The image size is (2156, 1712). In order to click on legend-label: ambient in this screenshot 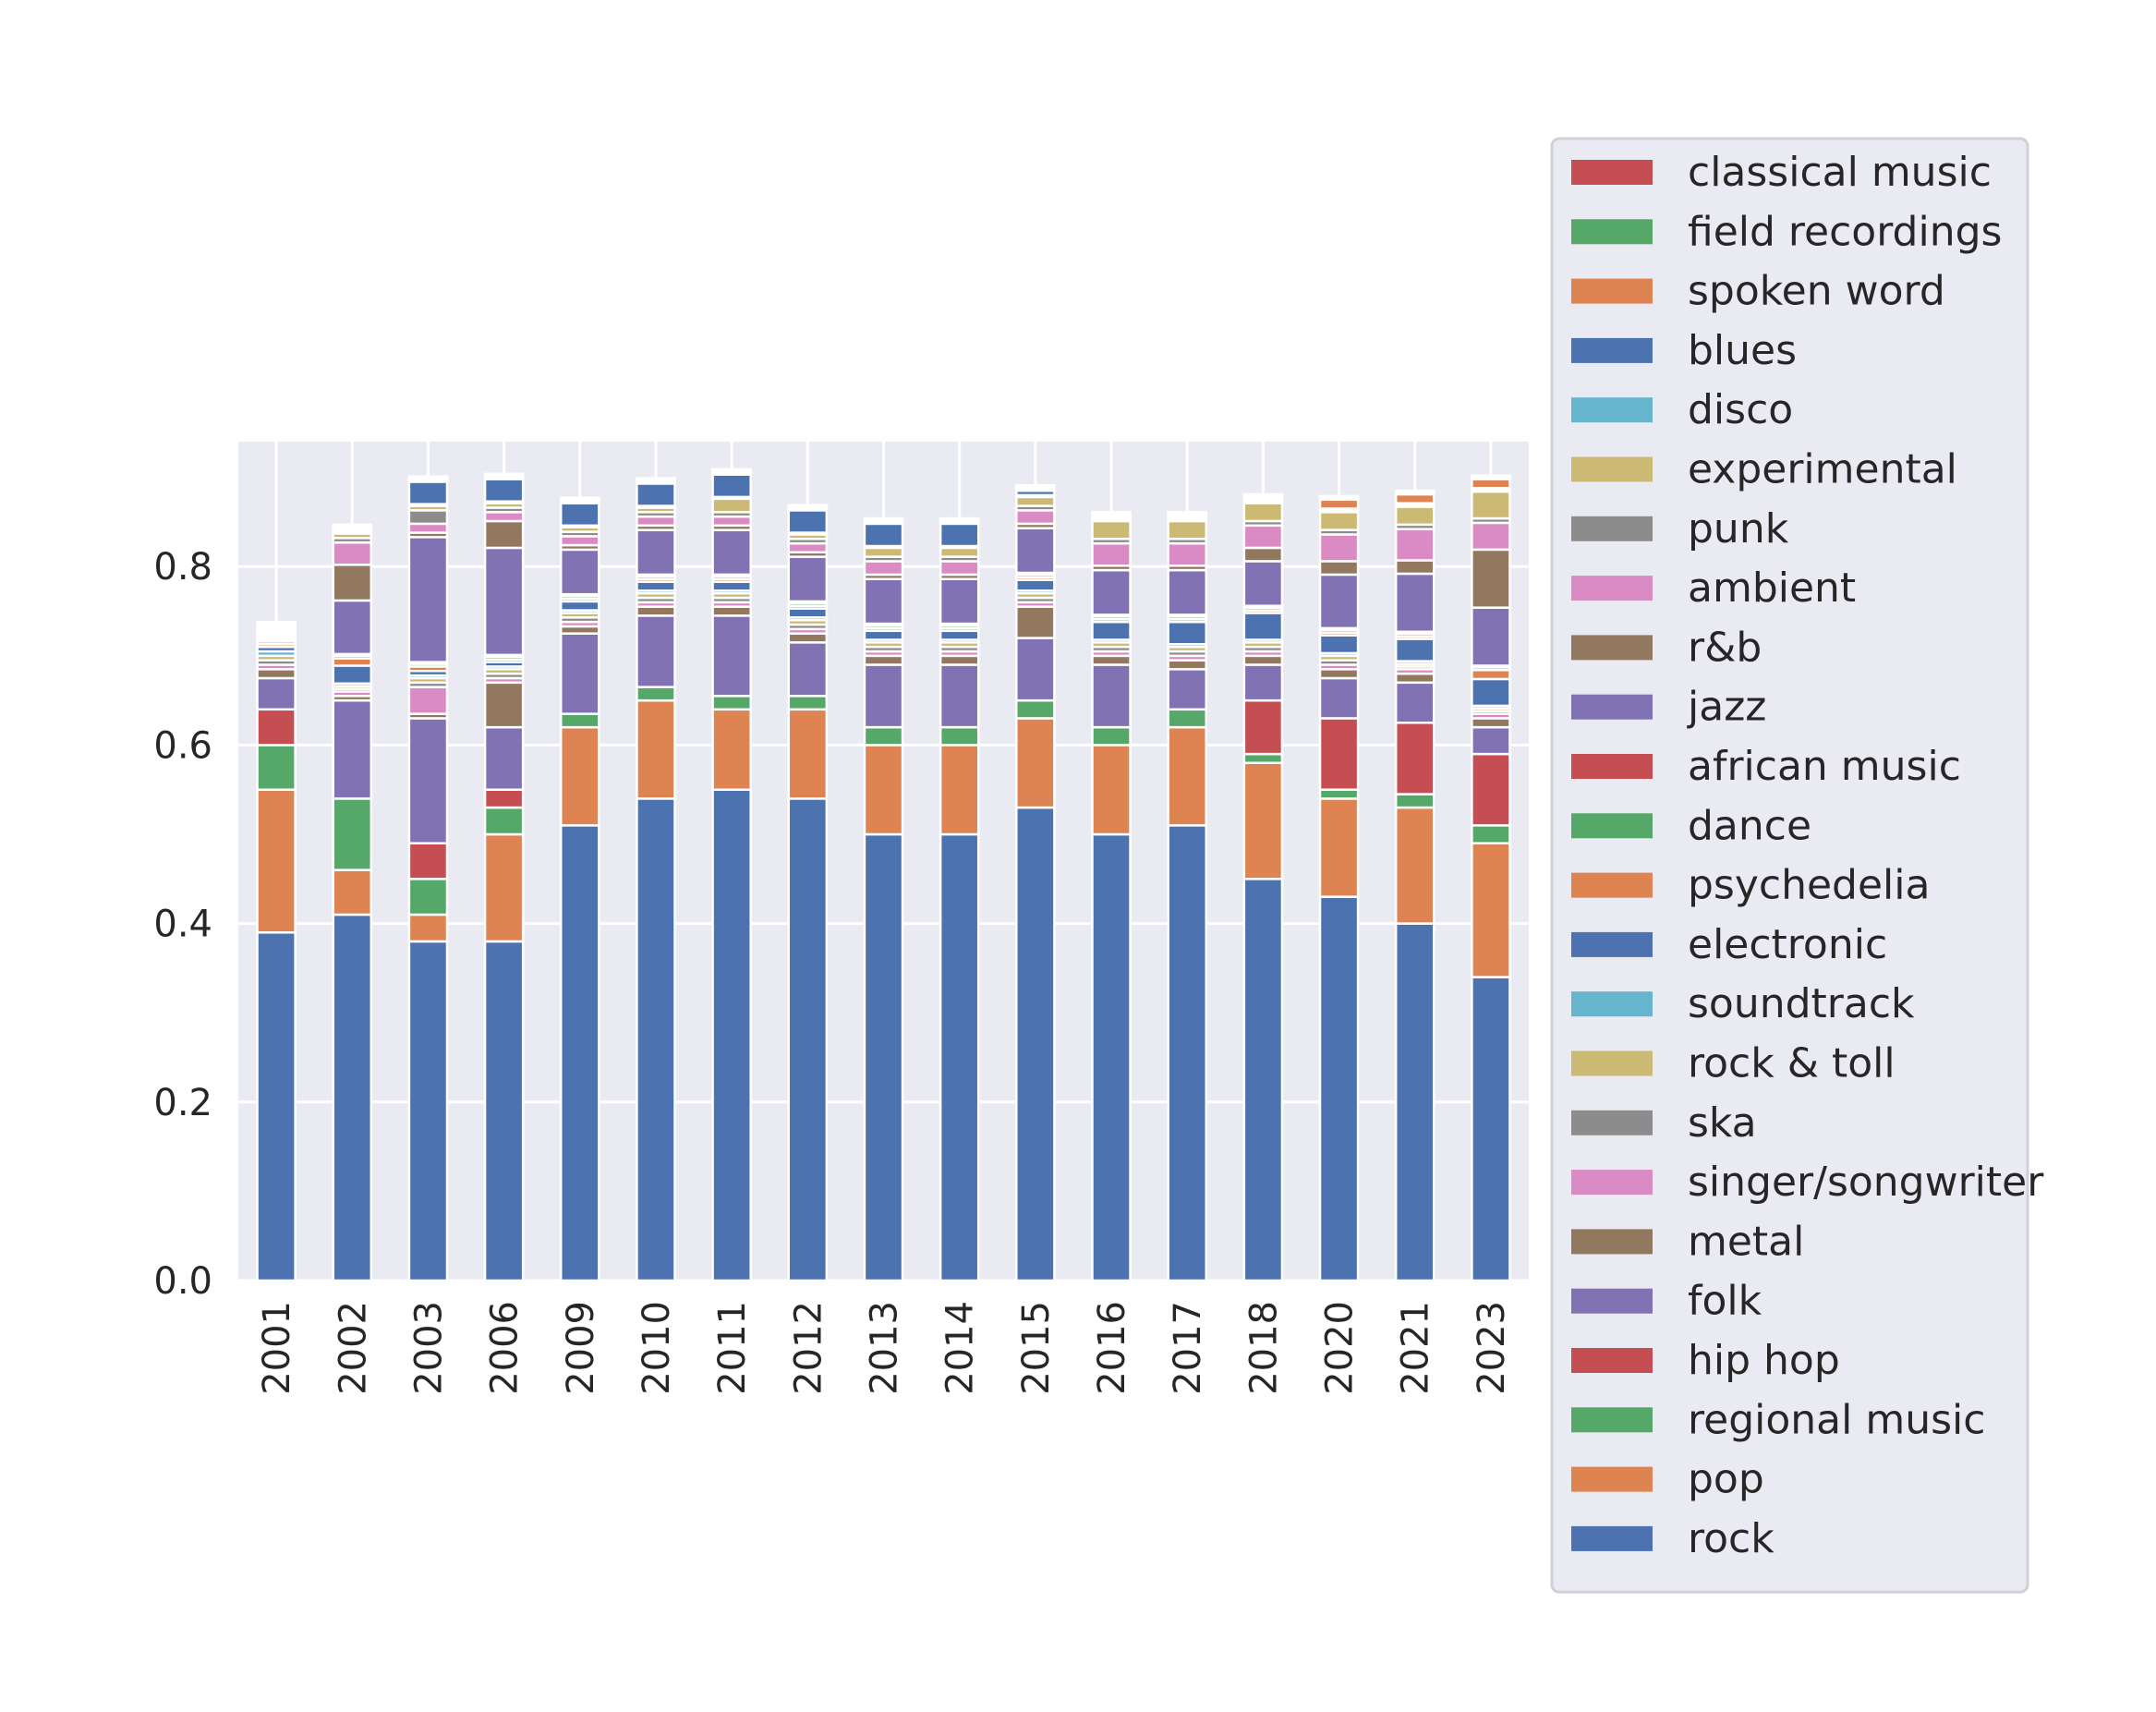, I will do `click(1772, 588)`.